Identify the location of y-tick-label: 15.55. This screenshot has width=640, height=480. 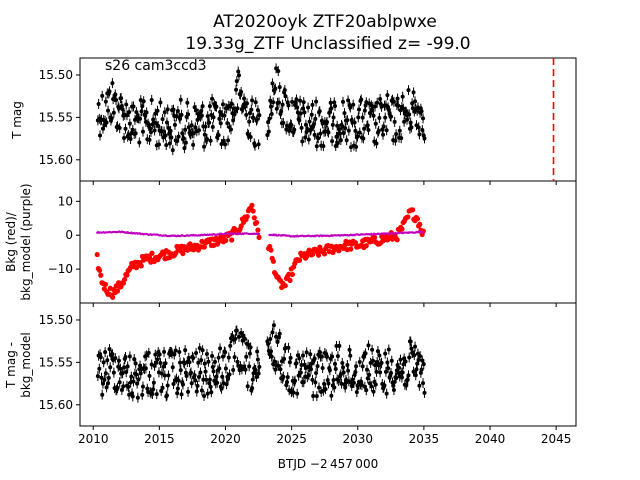
(56, 362).